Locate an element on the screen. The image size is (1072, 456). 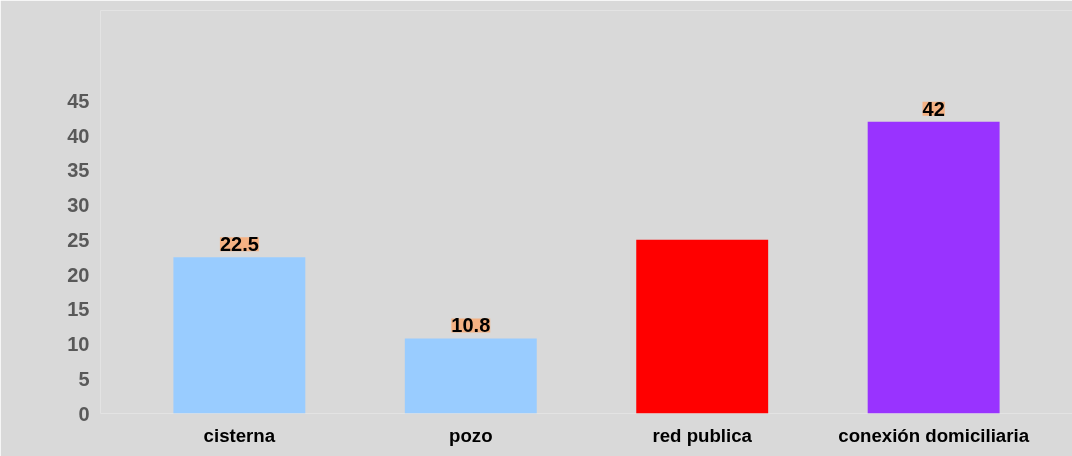
y-tick-label: 45 is located at coordinates (78, 100).